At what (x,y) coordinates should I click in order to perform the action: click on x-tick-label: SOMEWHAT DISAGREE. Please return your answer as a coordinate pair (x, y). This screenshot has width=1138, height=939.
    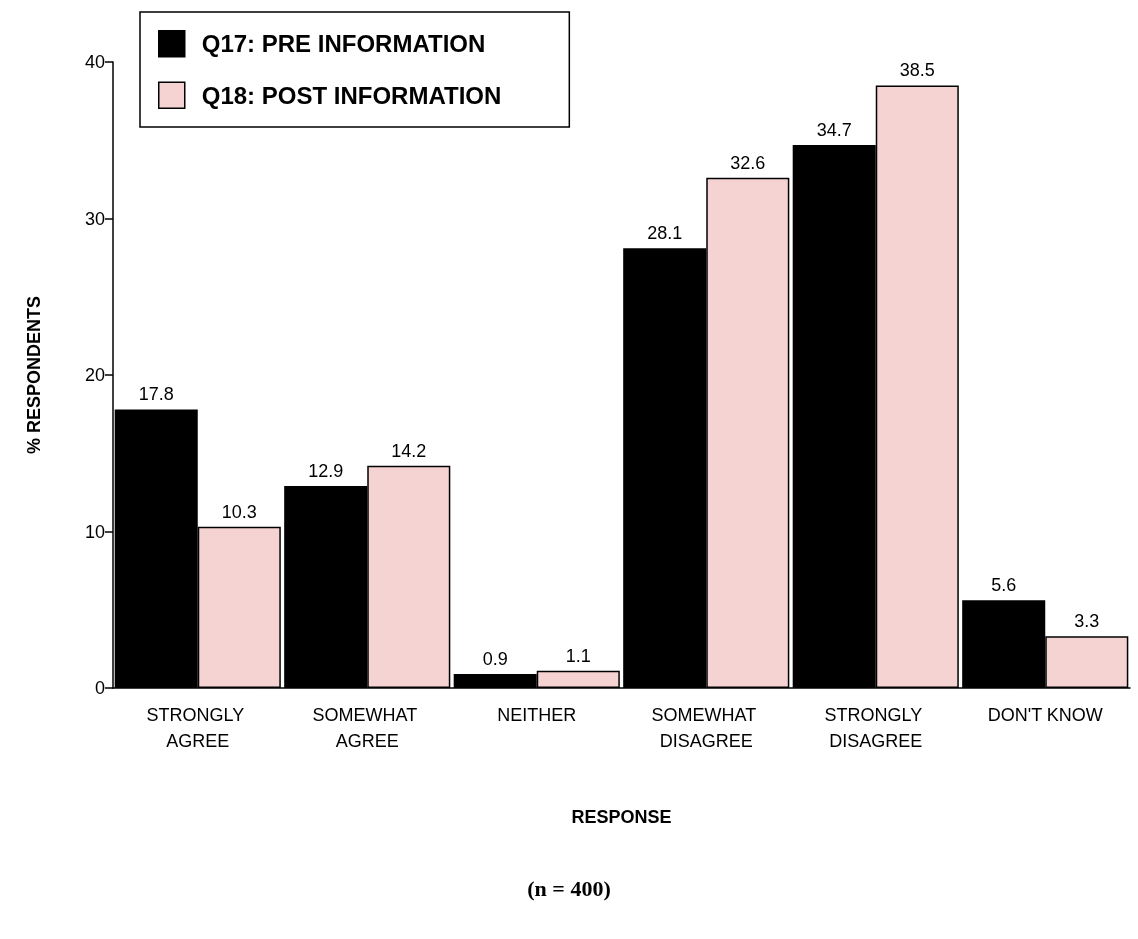
    Looking at the image, I should click on (706, 728).